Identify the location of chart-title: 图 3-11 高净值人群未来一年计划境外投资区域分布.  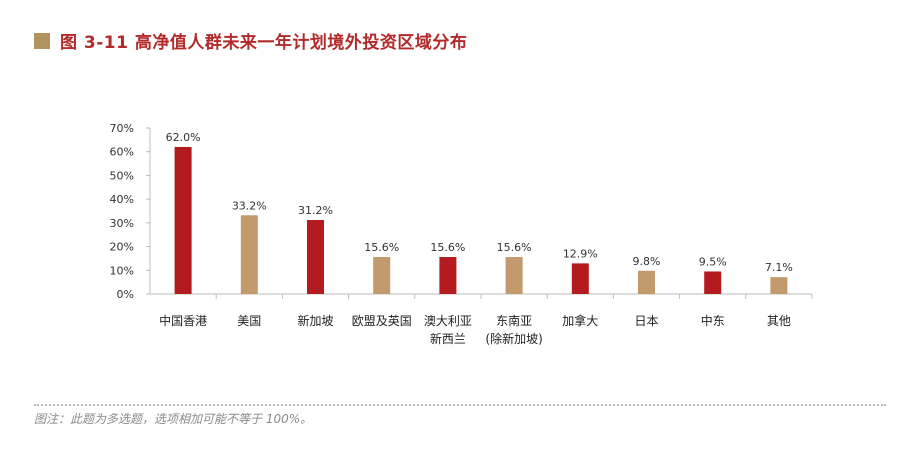
(250, 40).